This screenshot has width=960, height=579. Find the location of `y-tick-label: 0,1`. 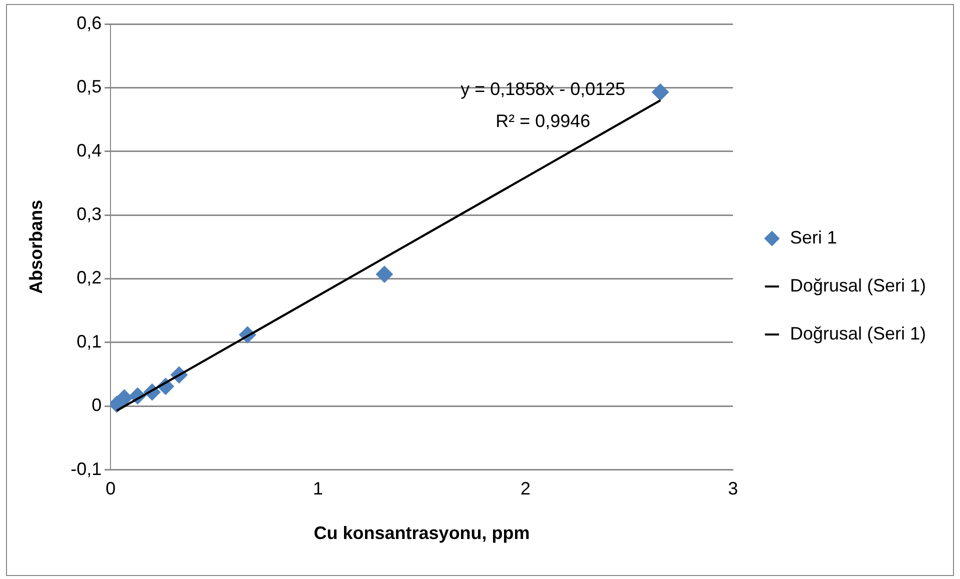

y-tick-label: 0,1 is located at coordinates (89, 341).